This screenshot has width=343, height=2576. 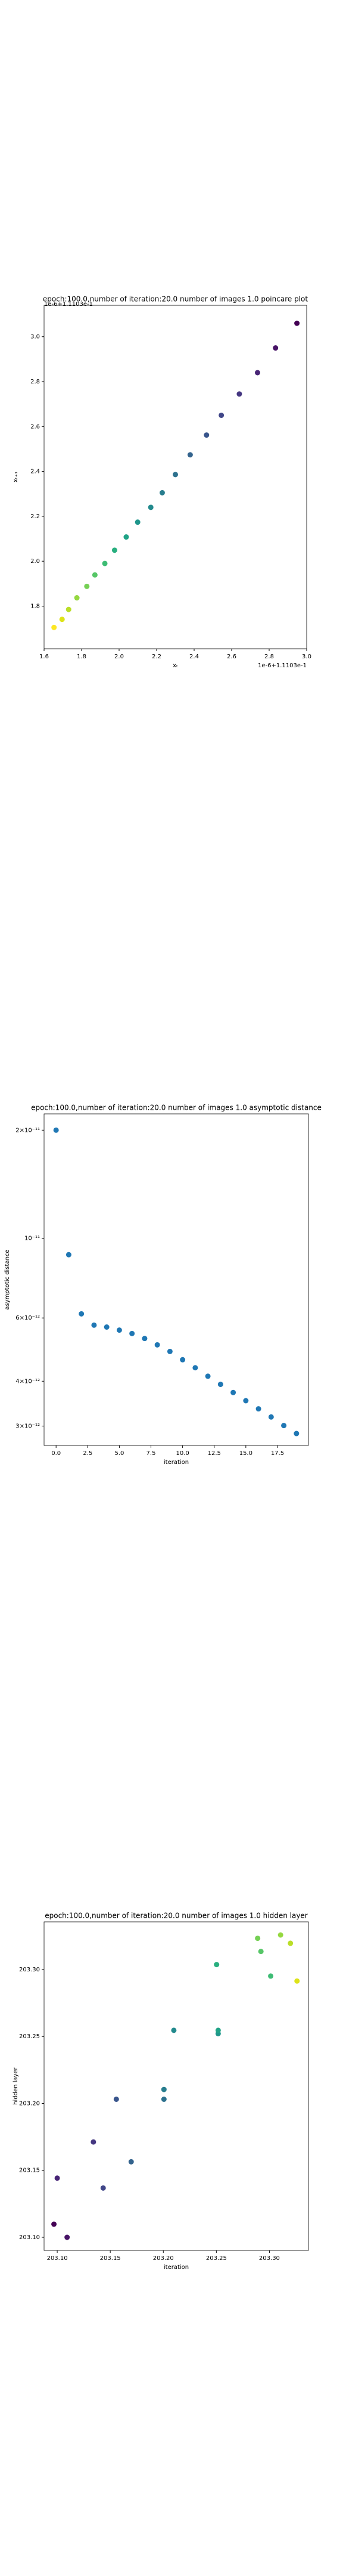 I want to click on y-axis-label: xₜ₊₁, so click(x=16, y=477).